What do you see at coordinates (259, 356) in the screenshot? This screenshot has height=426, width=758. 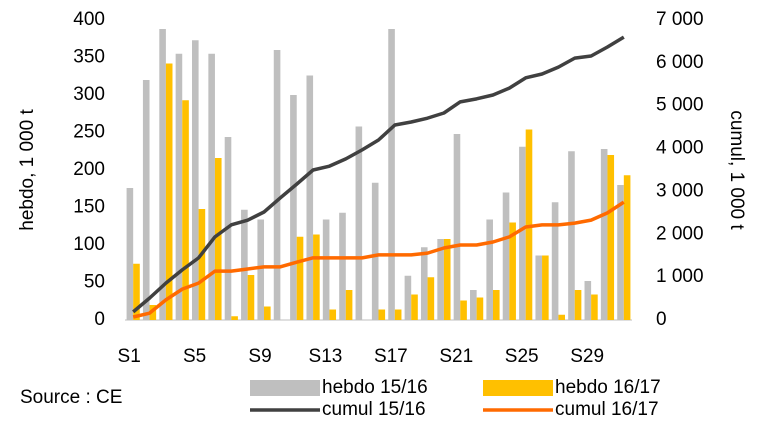 I see `x-tick-label: S9` at bounding box center [259, 356].